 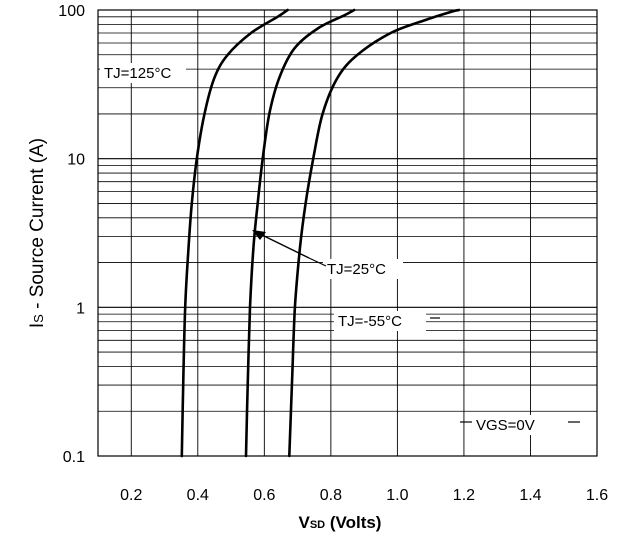 I want to click on x-tick-label: 1.6, so click(x=597, y=495).